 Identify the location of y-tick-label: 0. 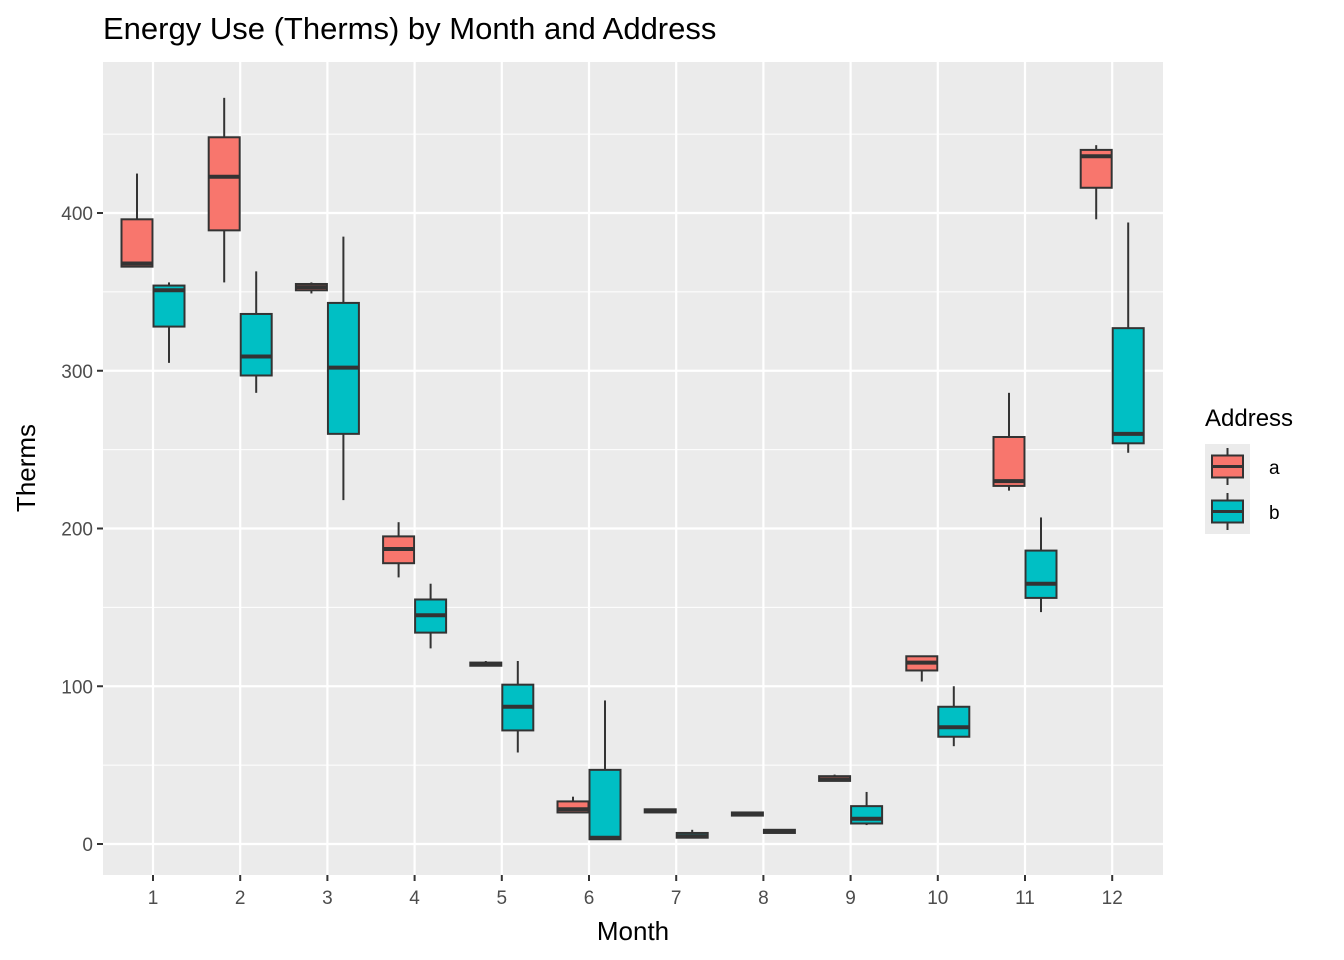
(87, 845).